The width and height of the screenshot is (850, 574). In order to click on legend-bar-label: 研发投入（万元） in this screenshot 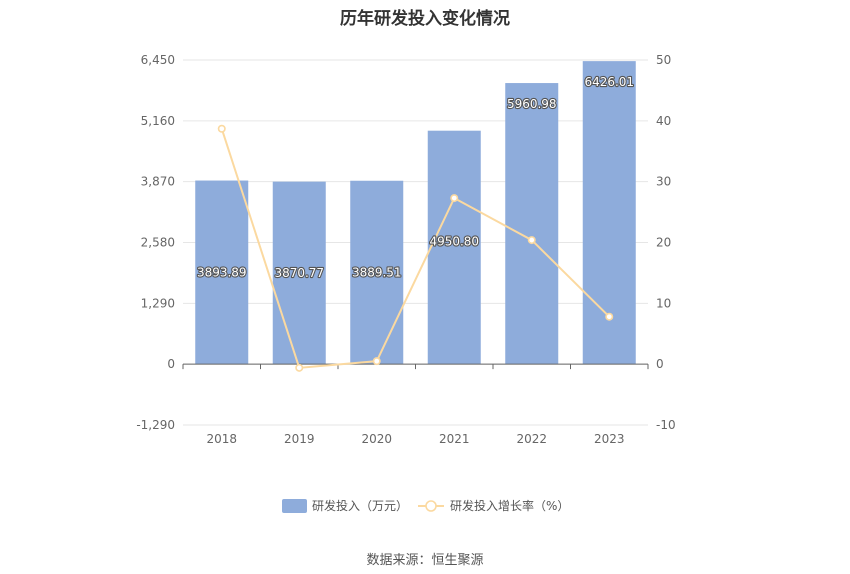, I will do `click(360, 505)`.